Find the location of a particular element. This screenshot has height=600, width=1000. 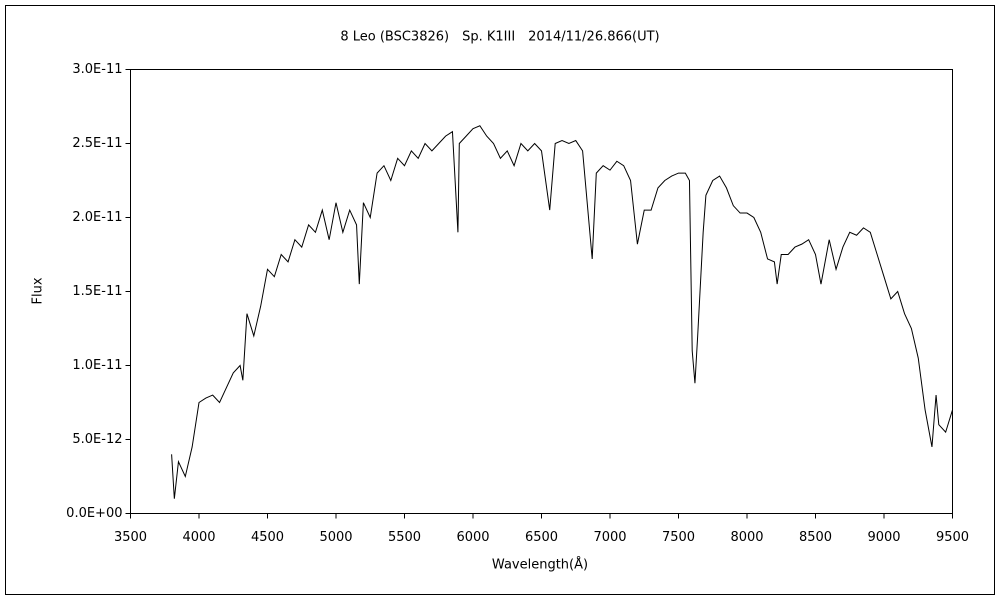

x-tick-label: 7500 is located at coordinates (678, 537).